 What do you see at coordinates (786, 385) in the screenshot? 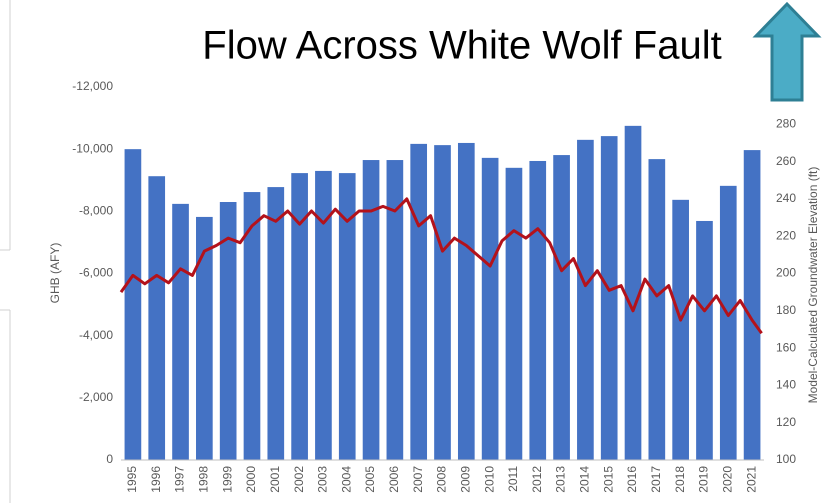
I see `y2-tick-label: 140` at bounding box center [786, 385].